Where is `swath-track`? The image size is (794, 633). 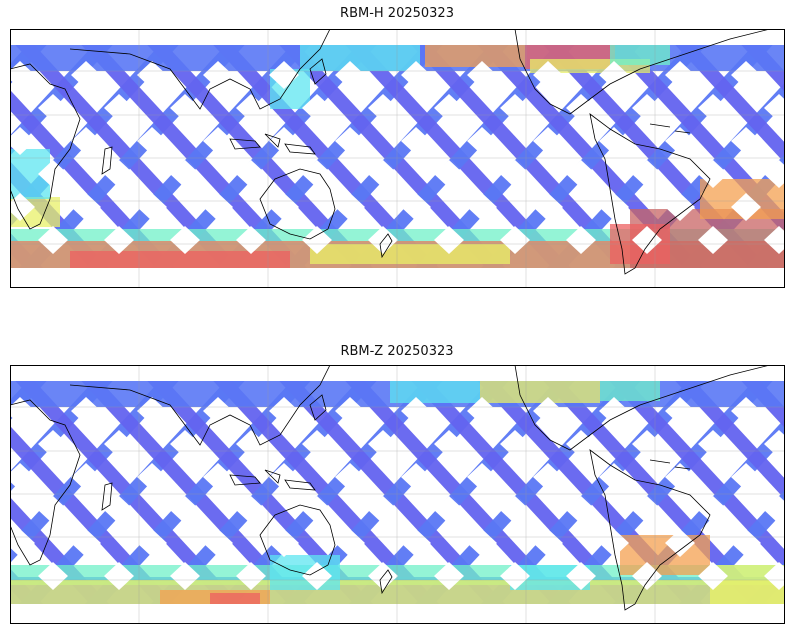
swath-track is located at coordinates (730, 104).